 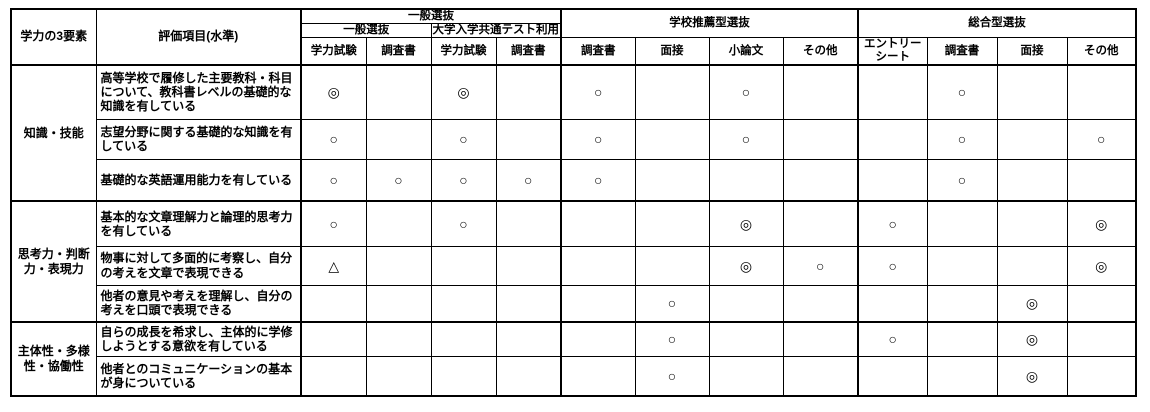 What do you see at coordinates (366, 30) in the screenshot?
I see `subheader-general: 一般選抜` at bounding box center [366, 30].